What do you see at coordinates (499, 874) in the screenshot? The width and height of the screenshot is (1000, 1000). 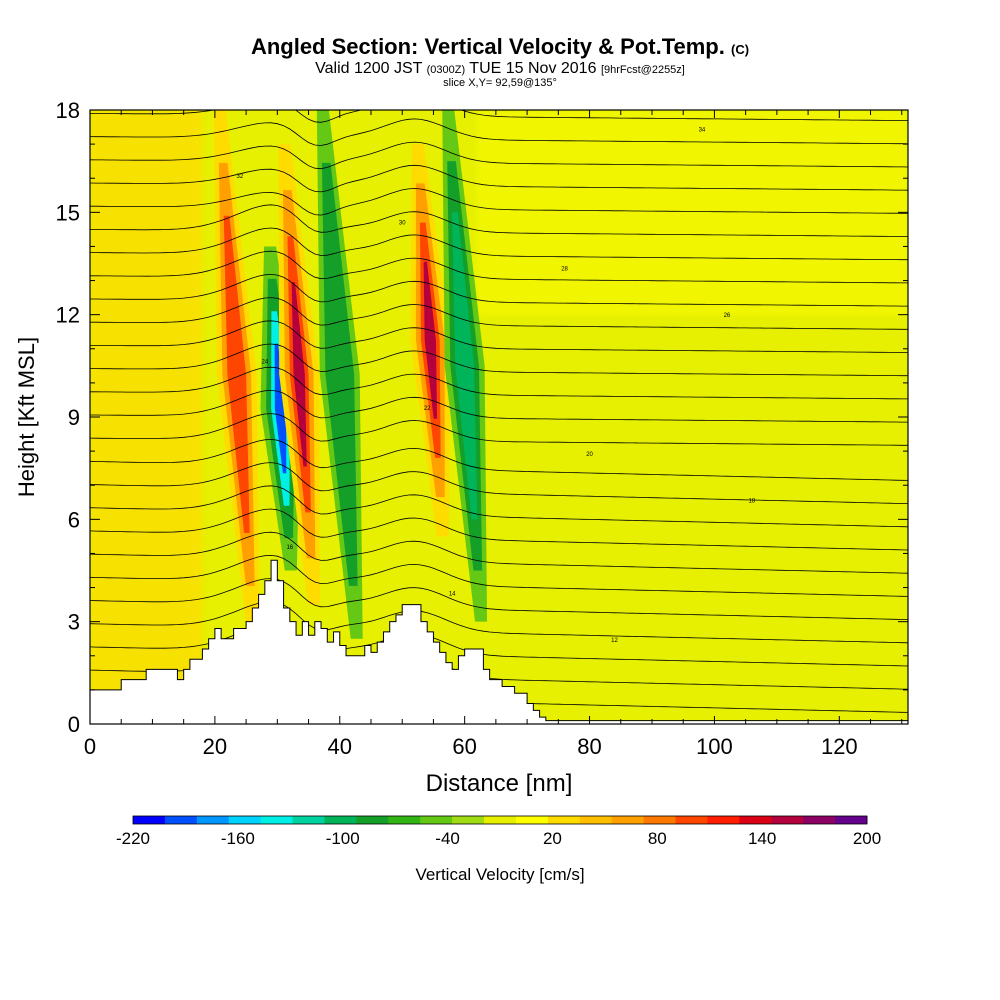 I see `colorbar-label: Vertical Velocity [cm/s]` at bounding box center [499, 874].